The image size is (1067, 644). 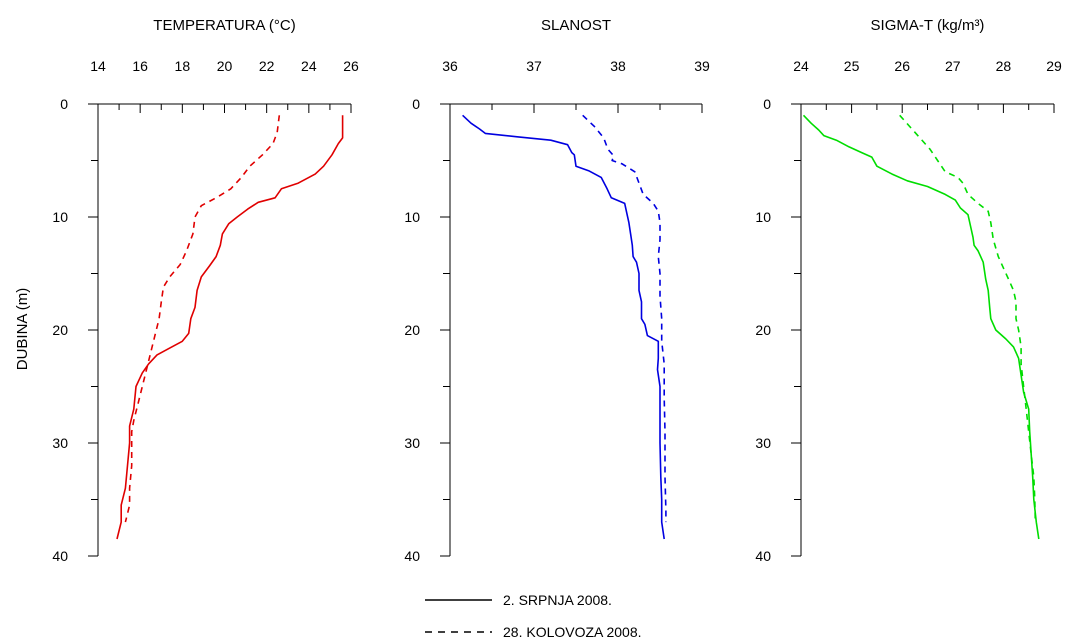 I want to click on sigma-title: SIGMA-T (kg/m³), so click(x=928, y=25).